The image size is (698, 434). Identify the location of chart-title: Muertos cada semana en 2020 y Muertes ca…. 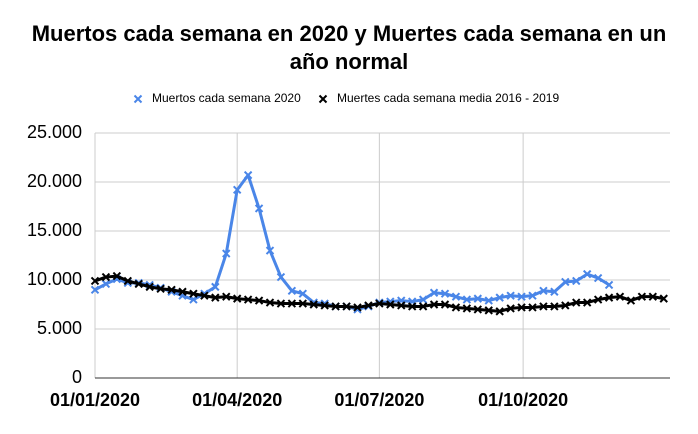
(349, 47).